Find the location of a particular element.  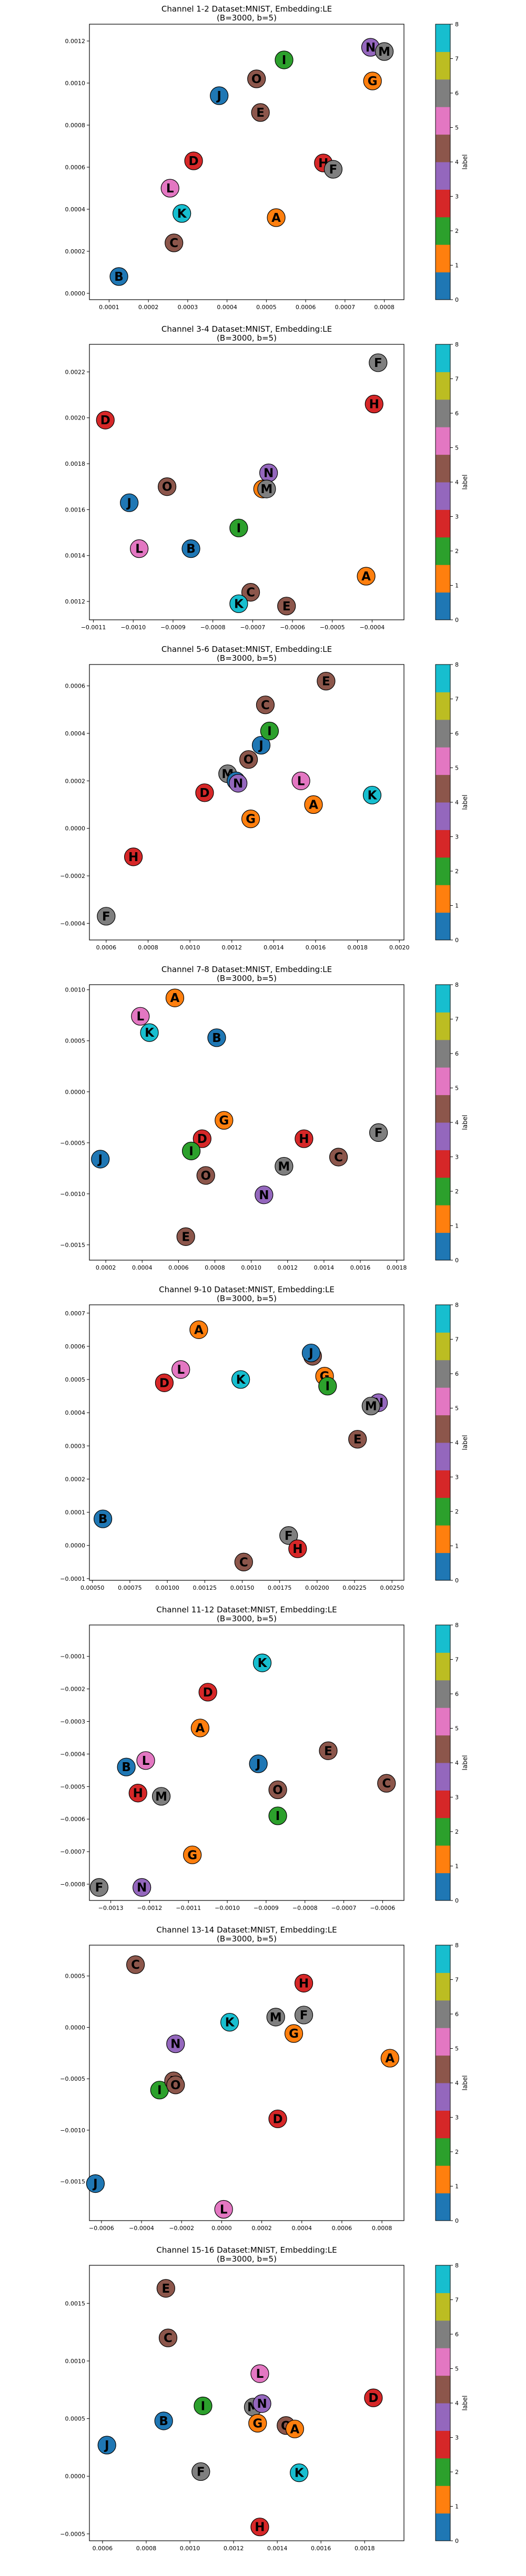

x-tick-label: −0.0013 is located at coordinates (111, 1908).